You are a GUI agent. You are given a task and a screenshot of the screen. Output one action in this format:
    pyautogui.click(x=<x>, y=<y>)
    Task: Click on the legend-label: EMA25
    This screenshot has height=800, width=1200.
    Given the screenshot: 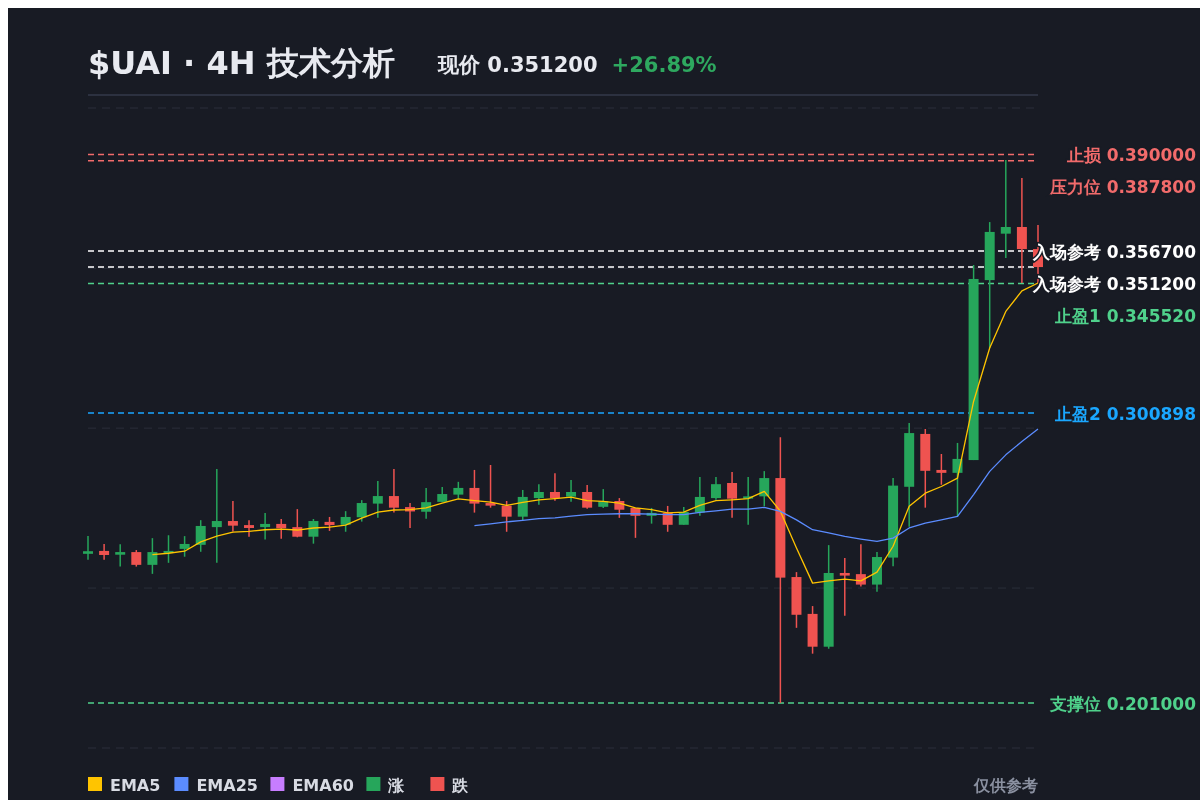 What is the action you would take?
    pyautogui.click(x=227, y=785)
    